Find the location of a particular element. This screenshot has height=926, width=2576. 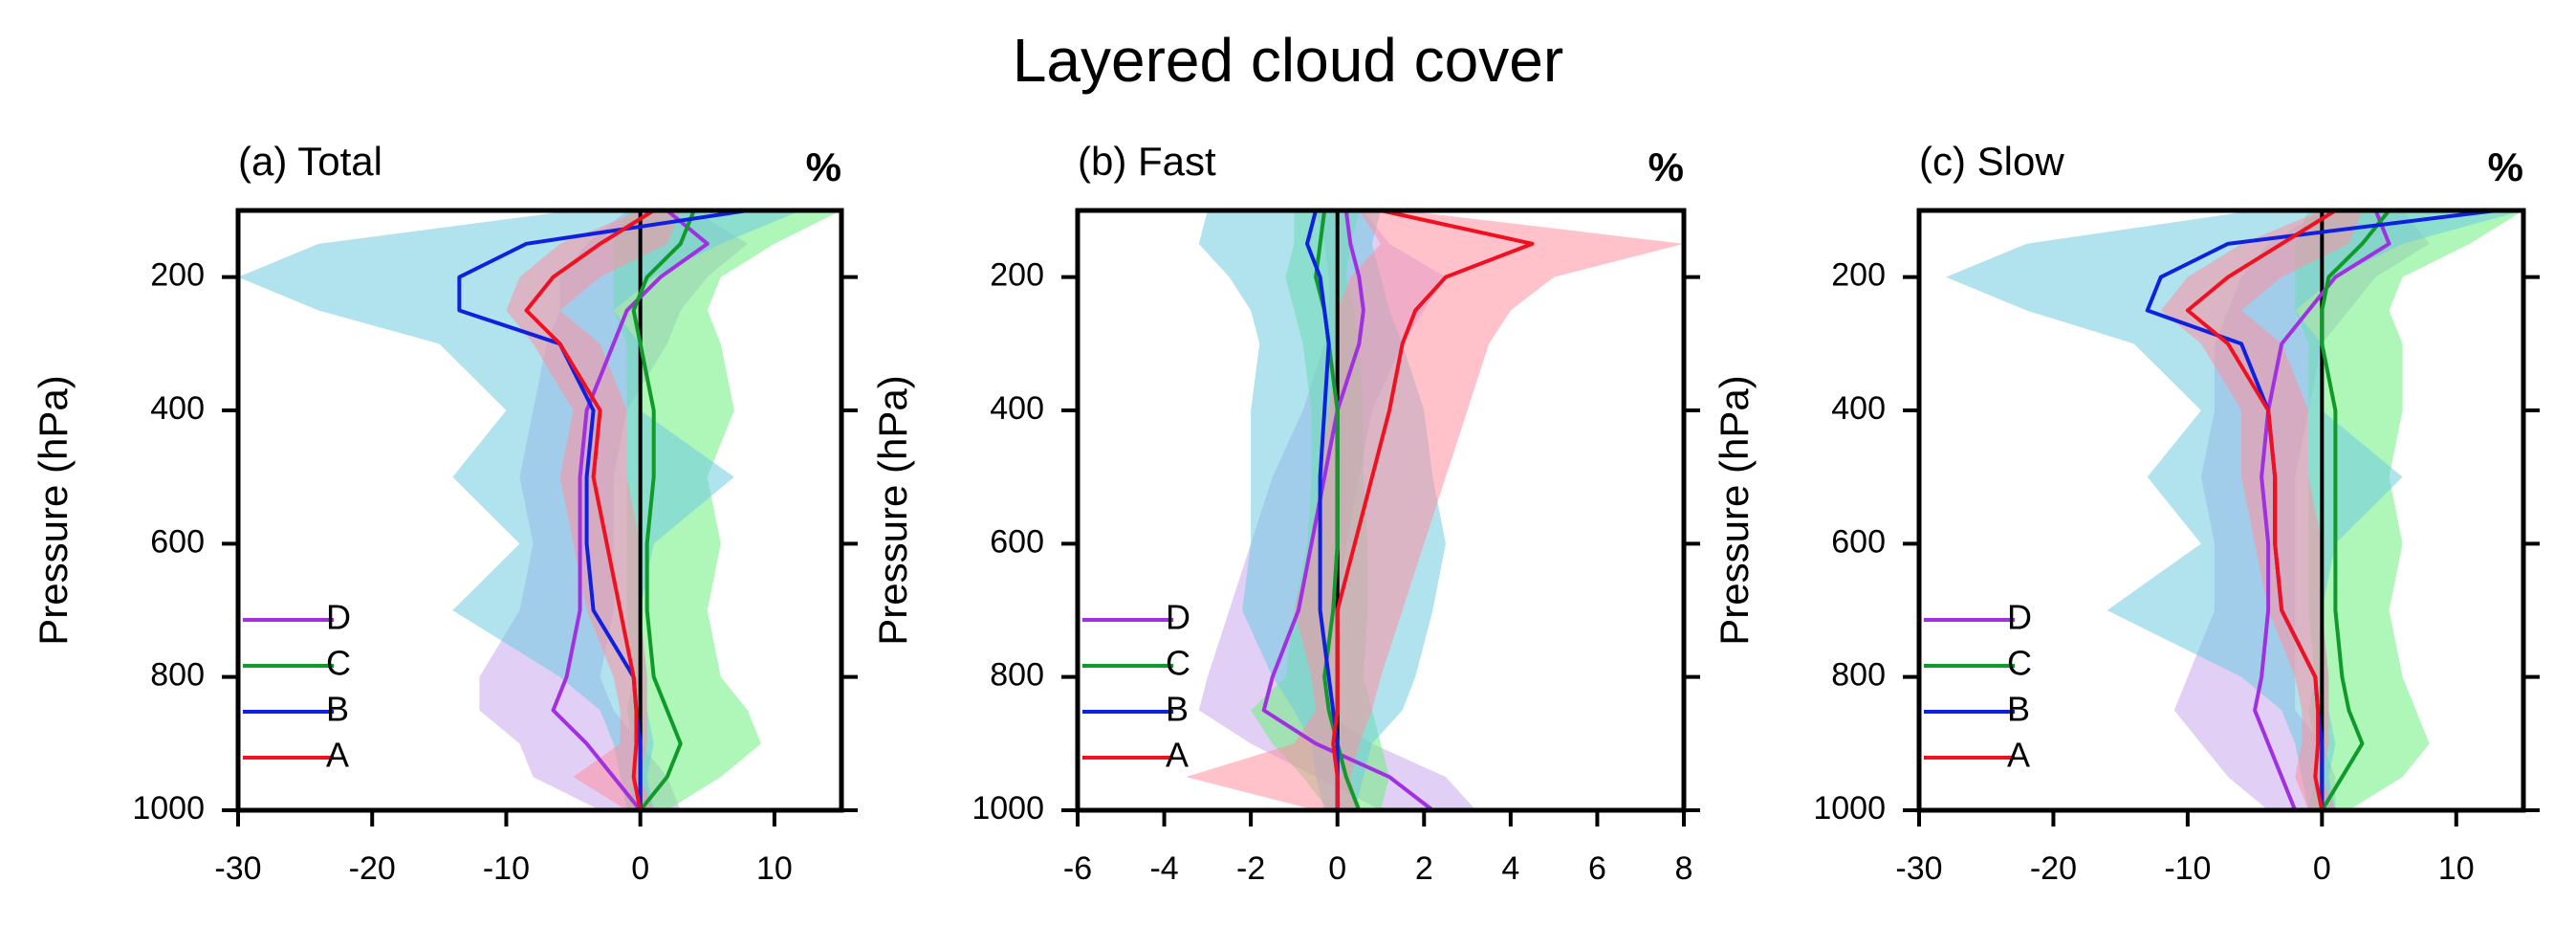

x-tick-label: 4 is located at coordinates (1510, 868).